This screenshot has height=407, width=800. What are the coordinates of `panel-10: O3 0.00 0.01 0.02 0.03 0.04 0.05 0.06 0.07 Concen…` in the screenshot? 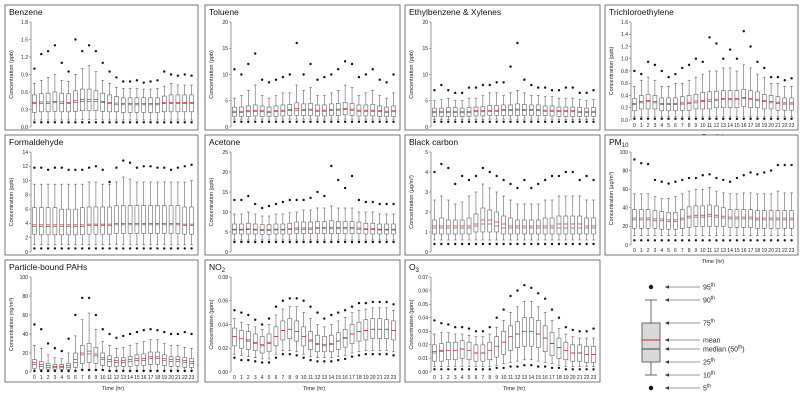 It's located at (502, 325).